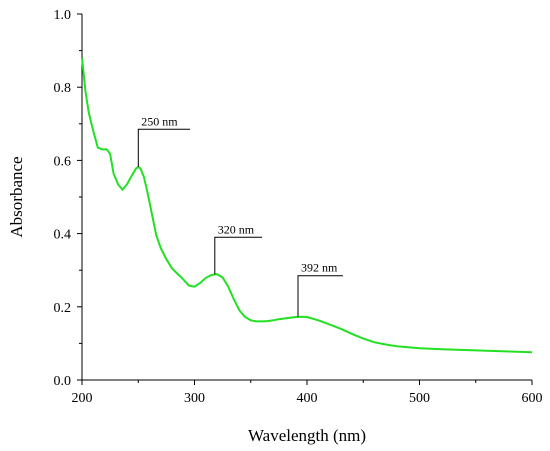 This screenshot has width=550, height=451. I want to click on y-tick-label: 1.0, so click(63, 15).